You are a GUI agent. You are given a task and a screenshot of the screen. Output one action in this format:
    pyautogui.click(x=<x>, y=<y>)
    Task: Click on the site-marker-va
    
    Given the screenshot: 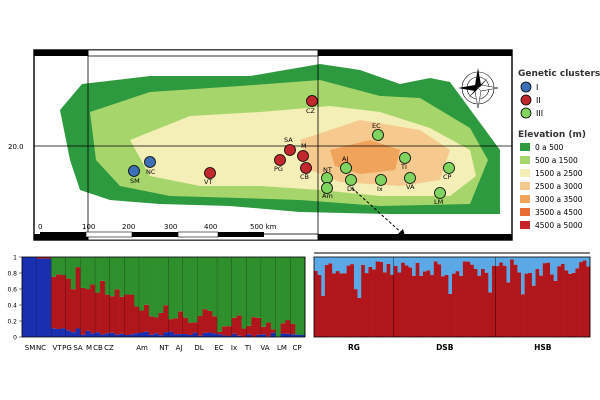 What is the action you would take?
    pyautogui.click(x=410, y=178)
    